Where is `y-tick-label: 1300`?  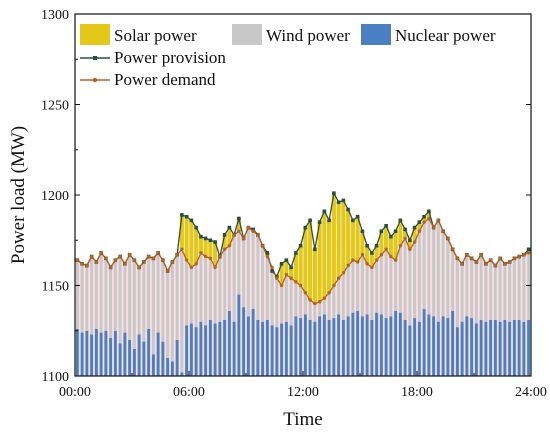
y-tick-label: 1300 is located at coordinates (55, 15).